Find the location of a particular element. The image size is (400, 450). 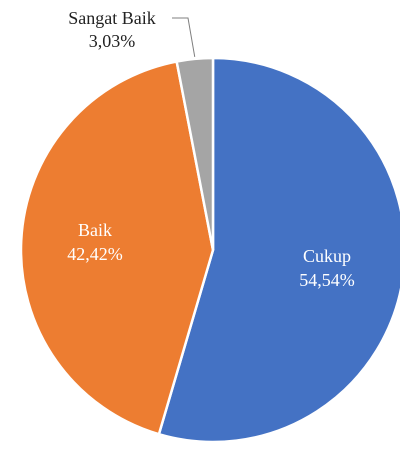

slice-label-baik: Baik is located at coordinates (95, 230).